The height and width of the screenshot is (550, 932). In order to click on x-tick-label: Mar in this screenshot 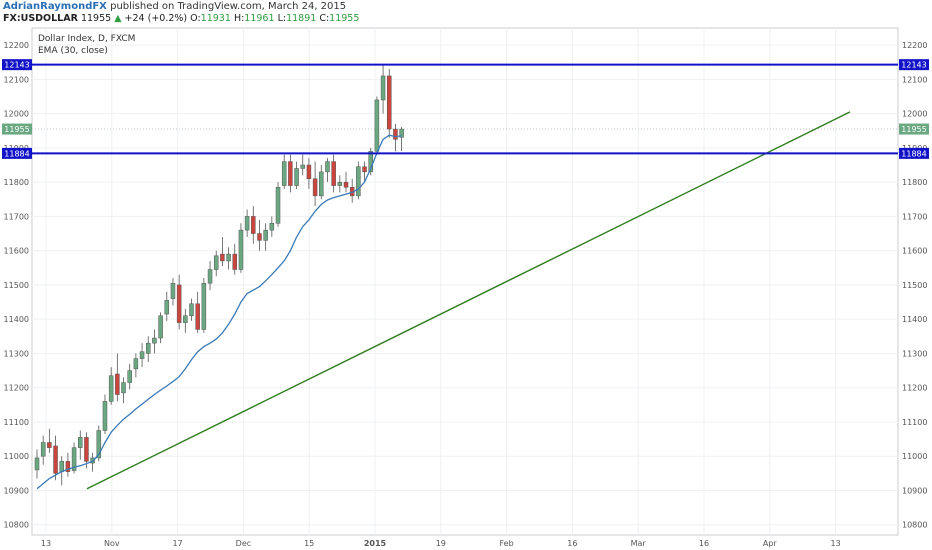, I will do `click(639, 543)`.